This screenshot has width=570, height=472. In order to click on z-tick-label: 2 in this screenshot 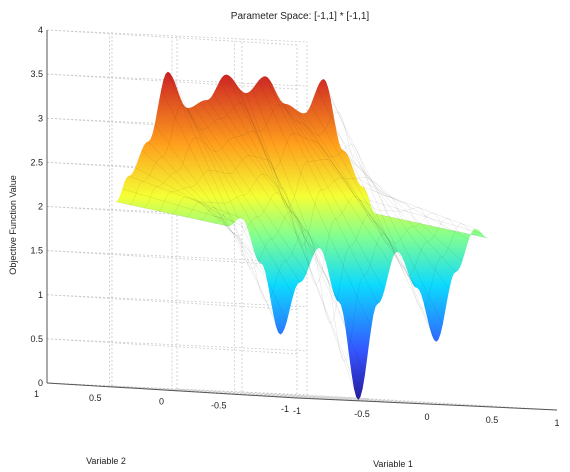, I will do `click(40, 207)`.